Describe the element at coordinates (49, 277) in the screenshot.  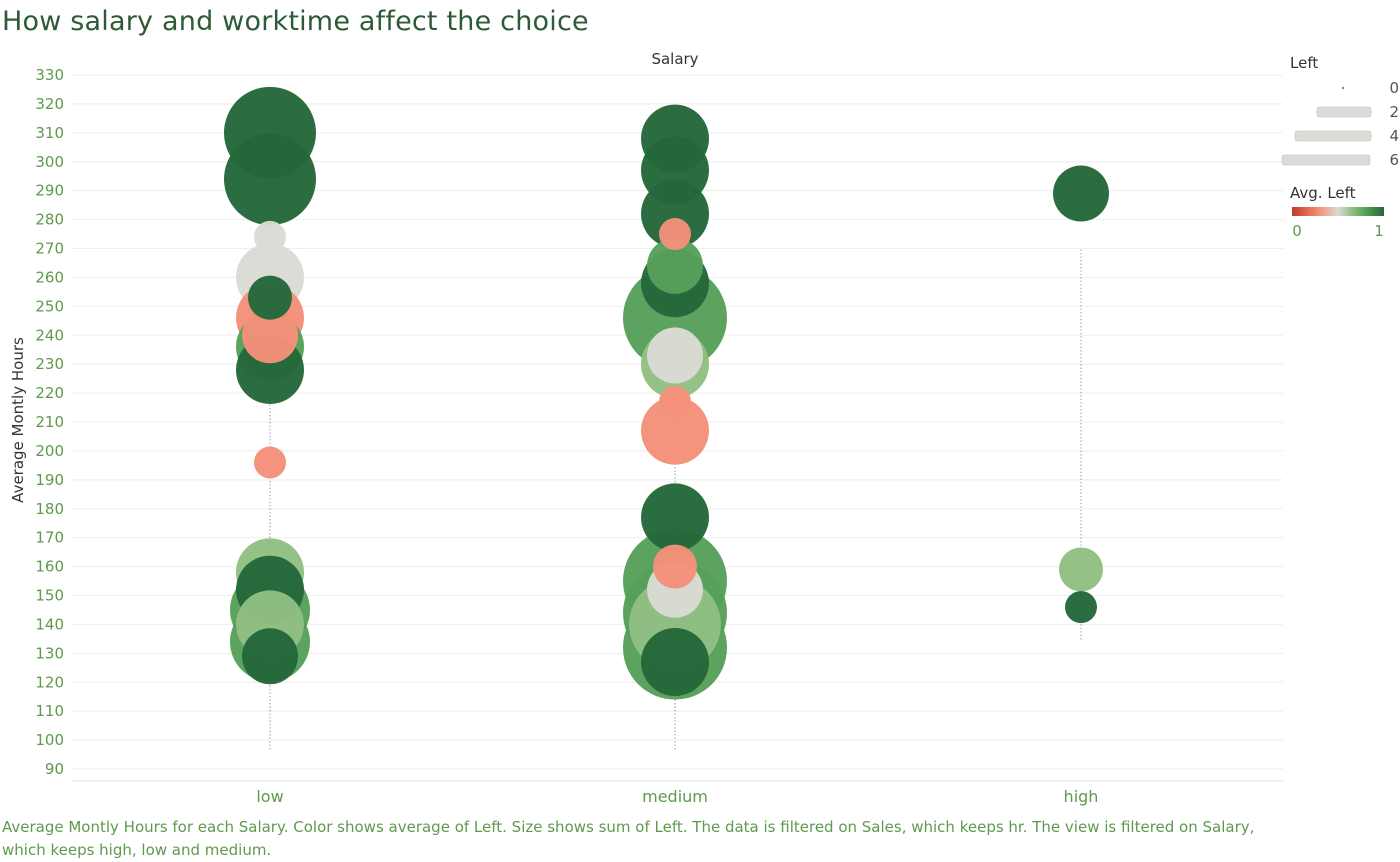
I see `y-tick-label: 260` at that location.